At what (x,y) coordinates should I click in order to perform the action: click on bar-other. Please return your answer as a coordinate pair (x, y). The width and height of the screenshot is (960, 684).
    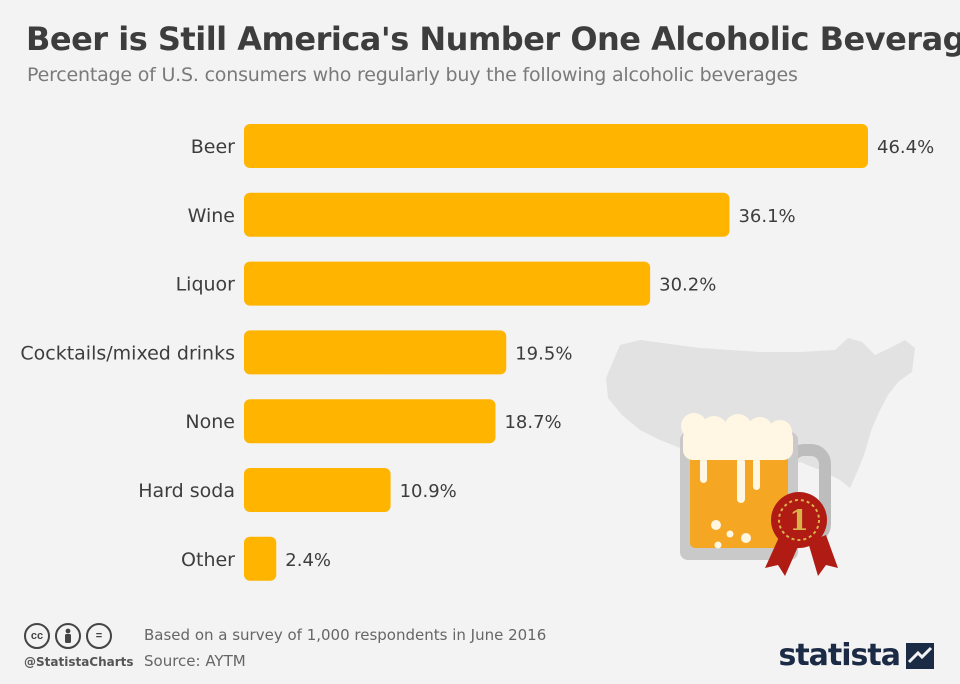
    Looking at the image, I should click on (260, 558).